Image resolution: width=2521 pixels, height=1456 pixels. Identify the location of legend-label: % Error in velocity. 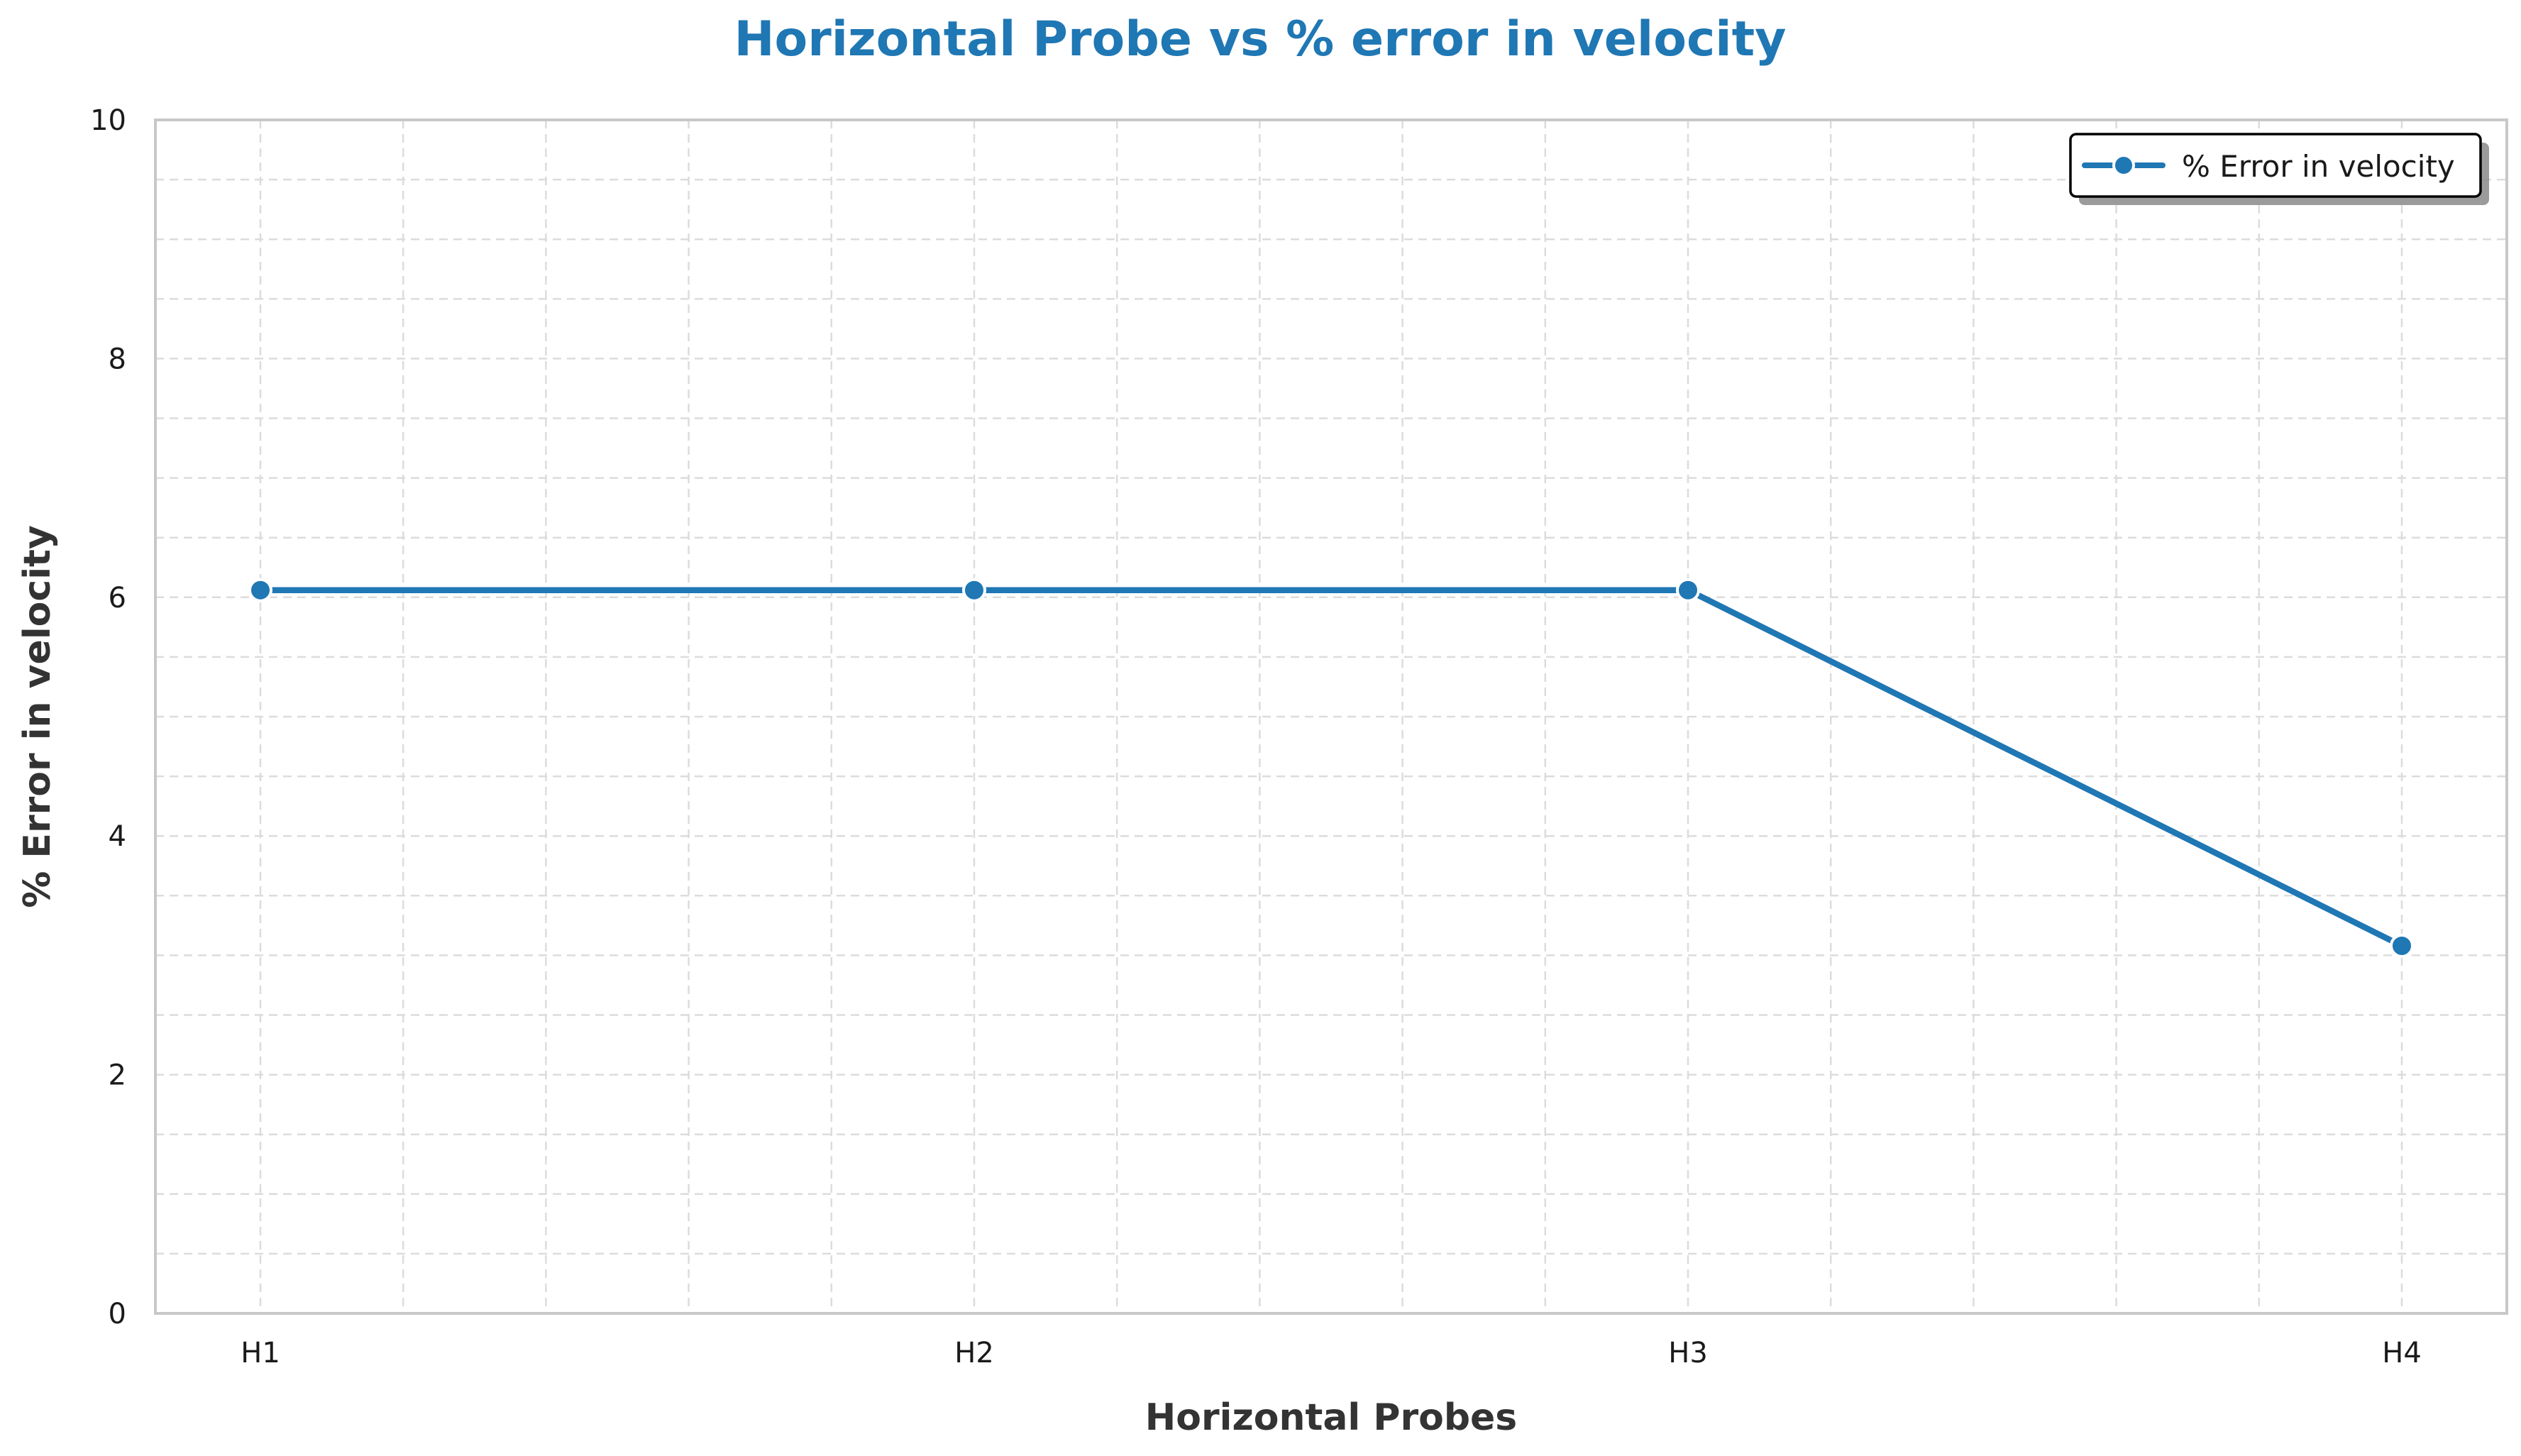
(2318, 166).